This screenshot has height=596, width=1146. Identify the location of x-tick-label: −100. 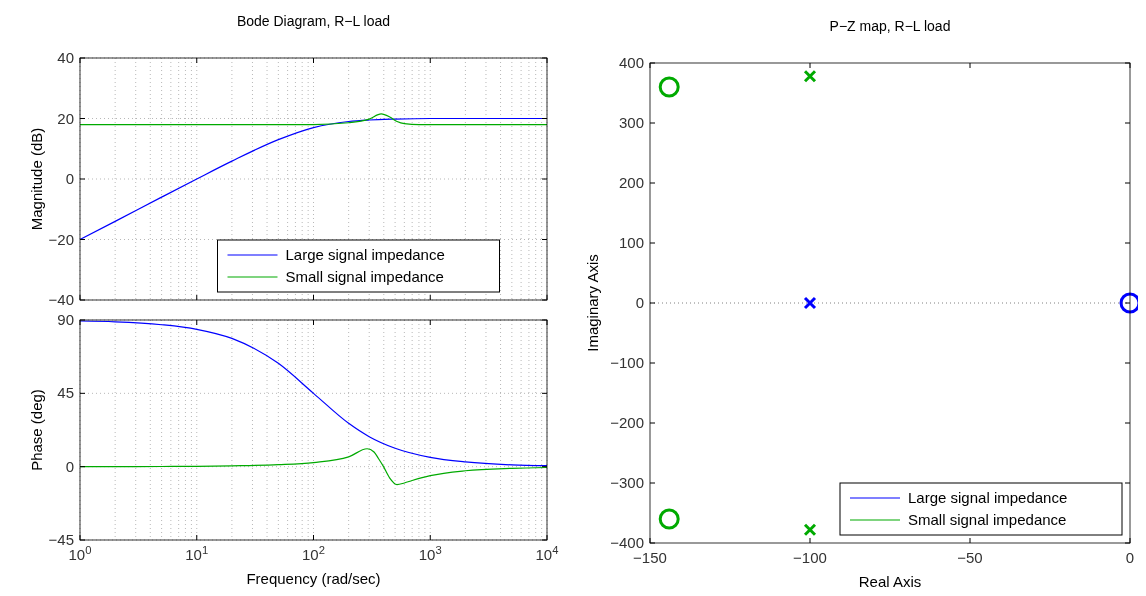
(810, 557).